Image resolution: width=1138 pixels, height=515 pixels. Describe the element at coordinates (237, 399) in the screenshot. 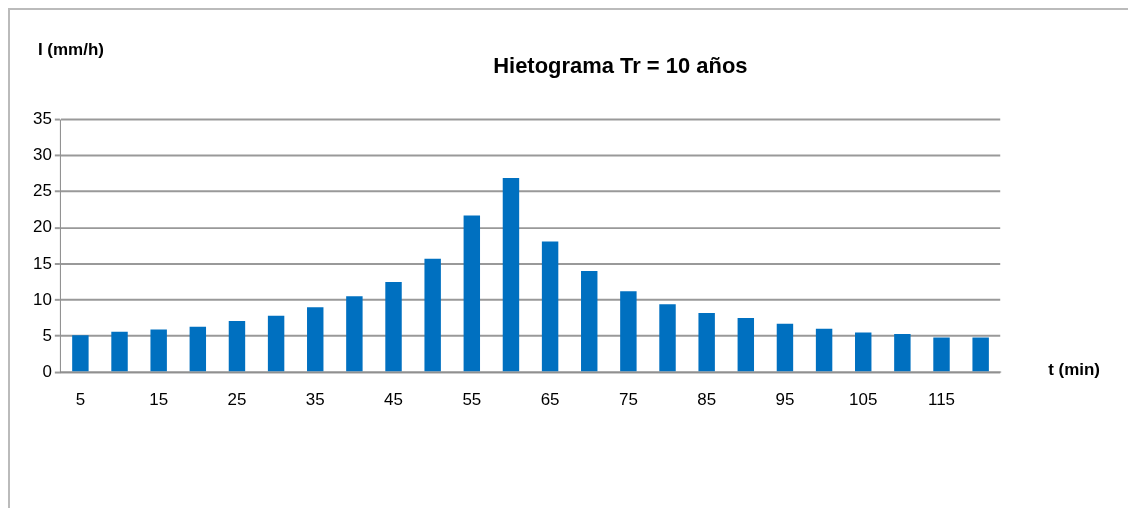

I see `x-tick-label: 25` at that location.